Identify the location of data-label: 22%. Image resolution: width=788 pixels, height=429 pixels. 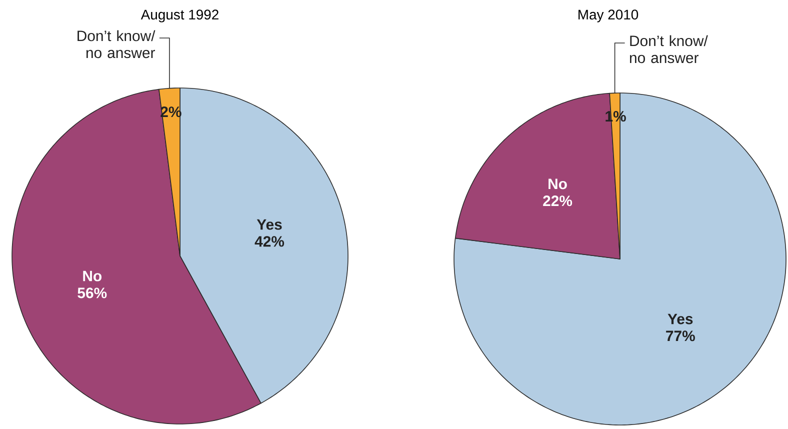
(557, 201).